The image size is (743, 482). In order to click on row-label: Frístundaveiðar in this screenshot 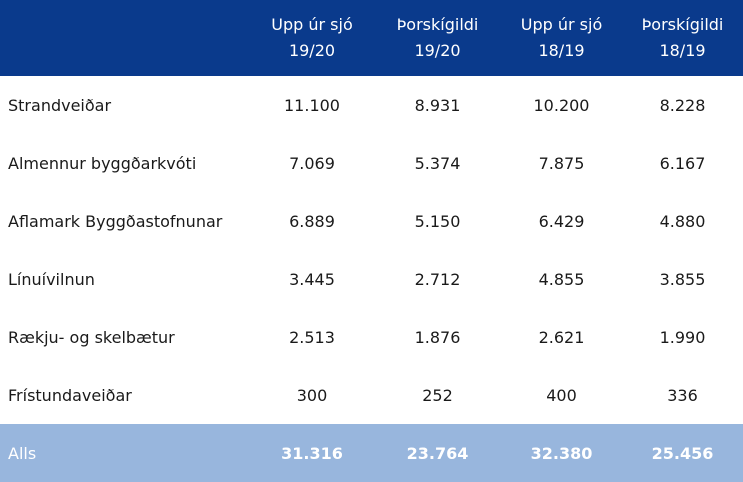, I will do `click(70, 395)`.